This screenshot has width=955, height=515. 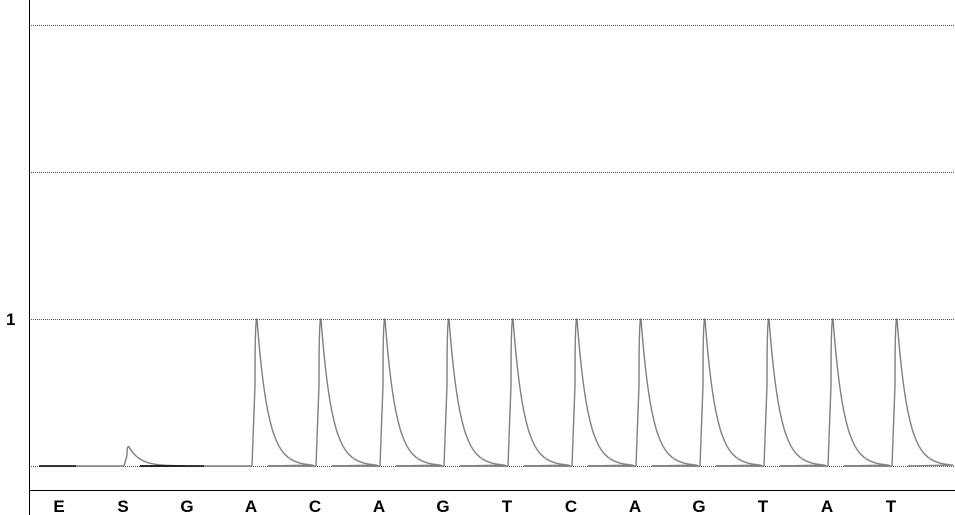 What do you see at coordinates (891, 506) in the screenshot?
I see `x-category-label-13: T` at bounding box center [891, 506].